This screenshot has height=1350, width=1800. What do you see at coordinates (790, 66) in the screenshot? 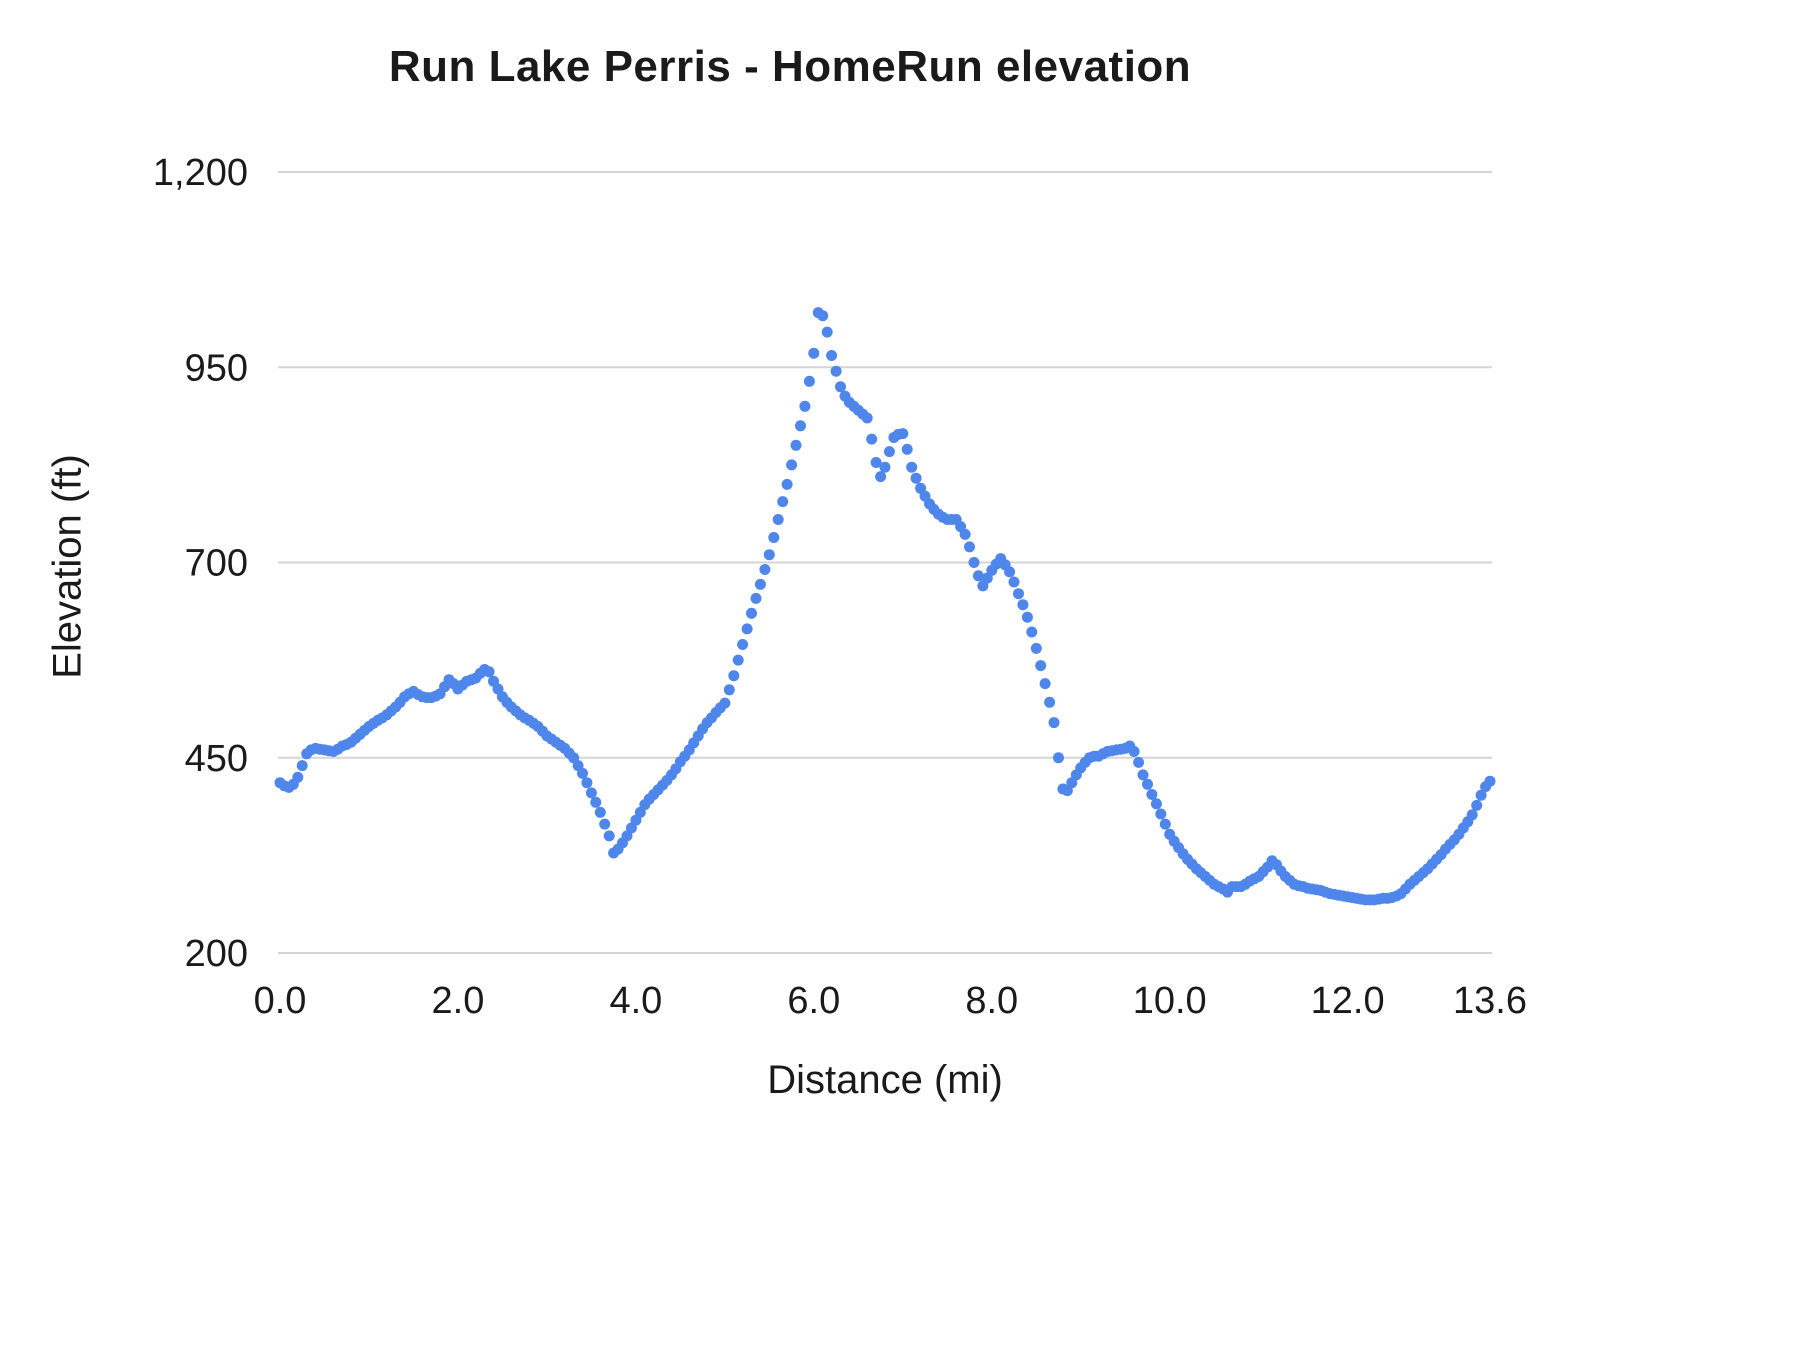
I see `chart-title: Run Lake Perris - HomeRun elevation` at bounding box center [790, 66].